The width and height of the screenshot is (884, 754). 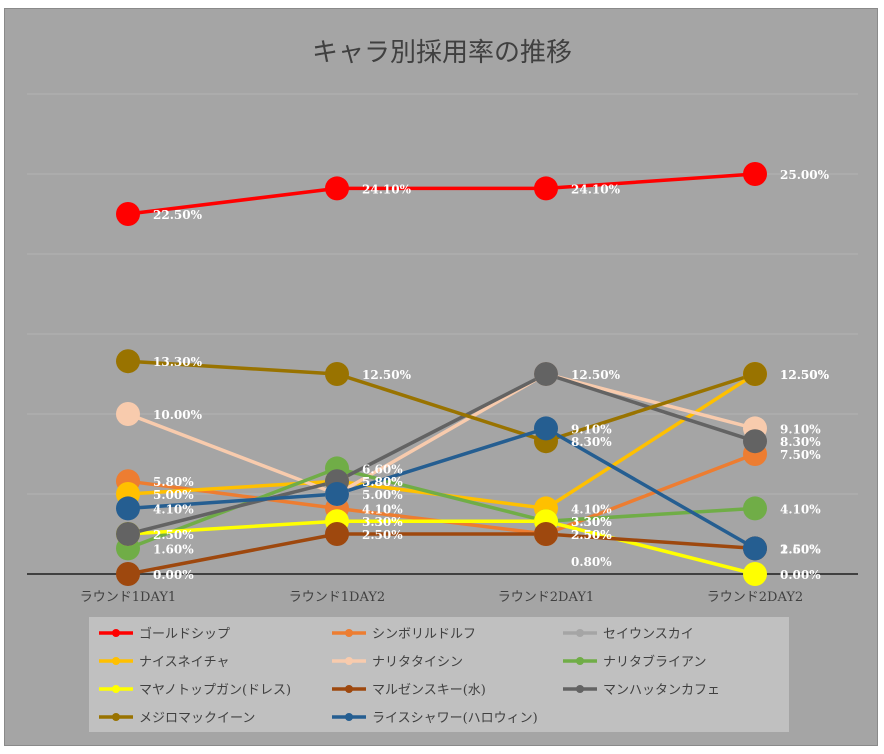 I want to click on legend-item: メジロマックイーン, so click(x=177, y=718).